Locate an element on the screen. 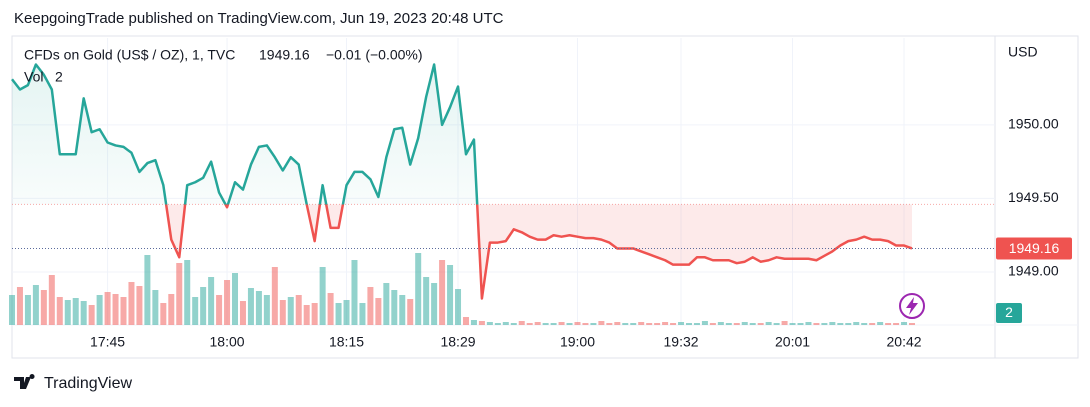 Image resolution: width=1090 pixels, height=407 pixels. price-badge is located at coordinates (1034, 248).